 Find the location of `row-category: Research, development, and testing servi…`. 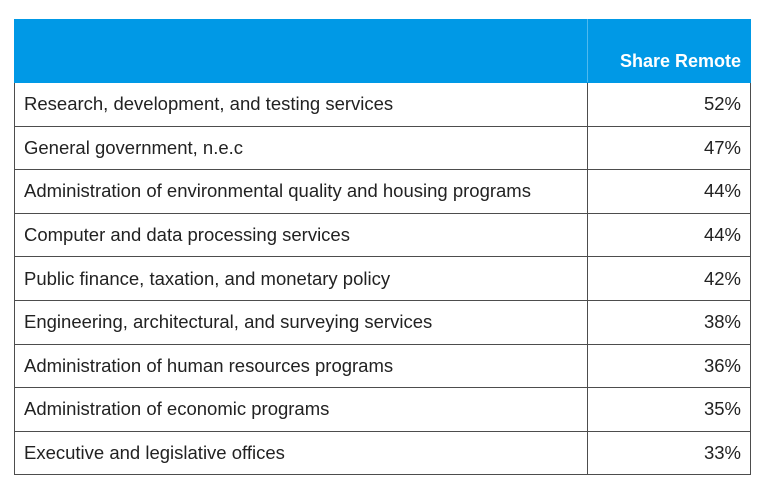

row-category: Research, development, and testing servi… is located at coordinates (301, 104).